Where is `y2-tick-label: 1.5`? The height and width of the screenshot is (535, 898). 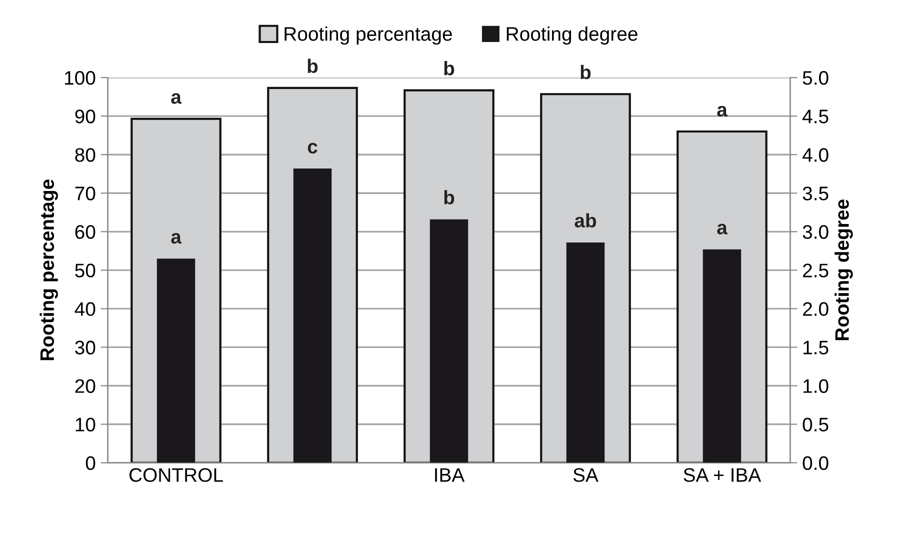 y2-tick-label: 1.5 is located at coordinates (816, 347).